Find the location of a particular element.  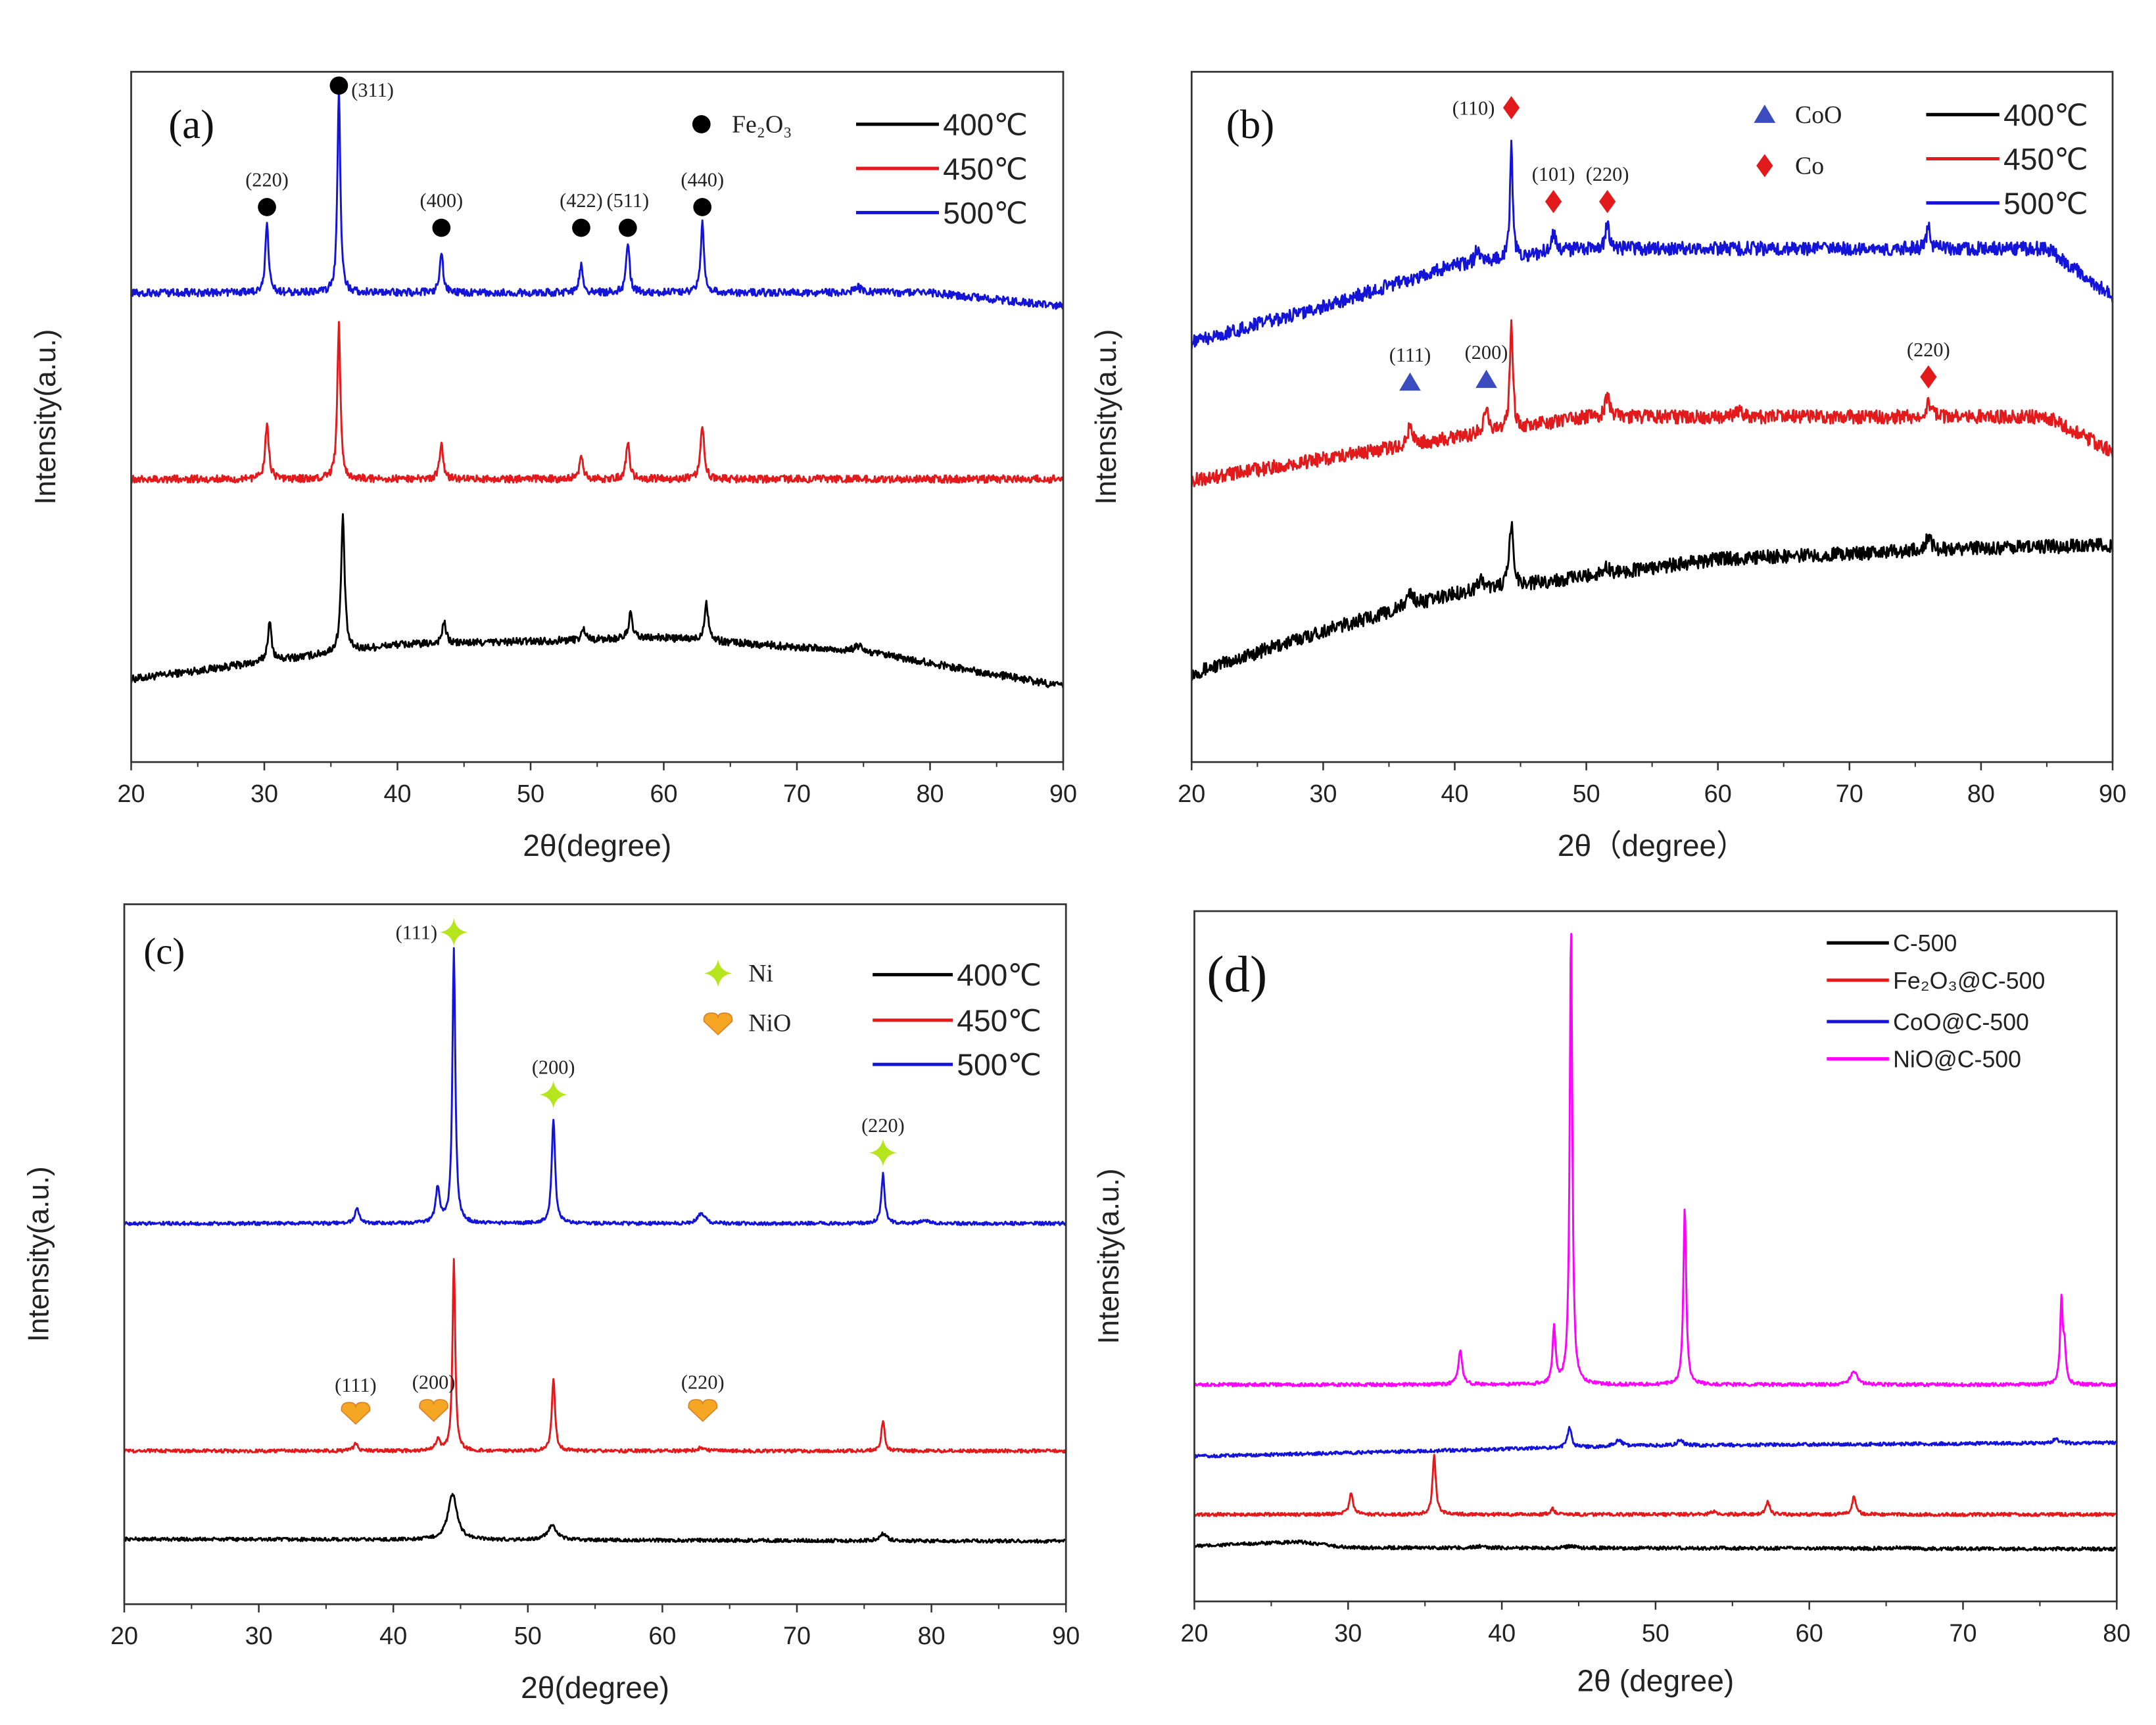

panel-label: (b) is located at coordinates (1250, 124).